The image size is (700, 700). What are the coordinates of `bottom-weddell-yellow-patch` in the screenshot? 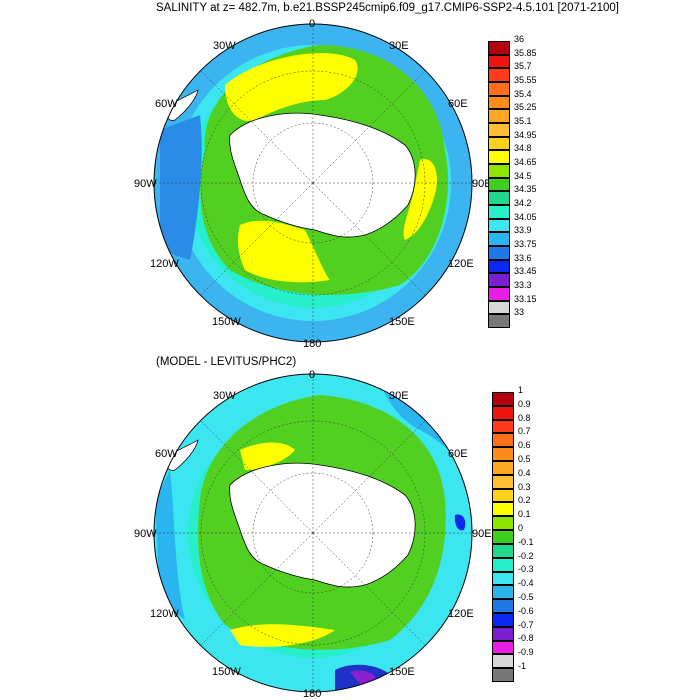 It's located at (267, 456).